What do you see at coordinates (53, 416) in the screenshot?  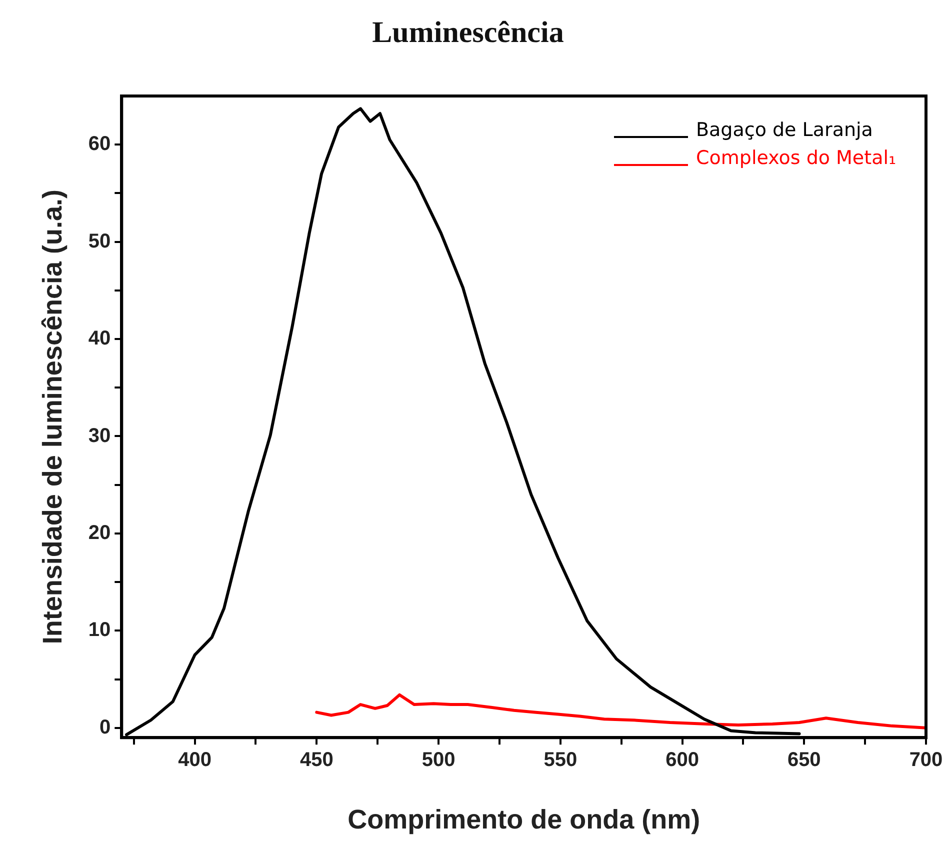 I see `y-axis-title: Intensidade de luminescência (u.a.)` at bounding box center [53, 416].